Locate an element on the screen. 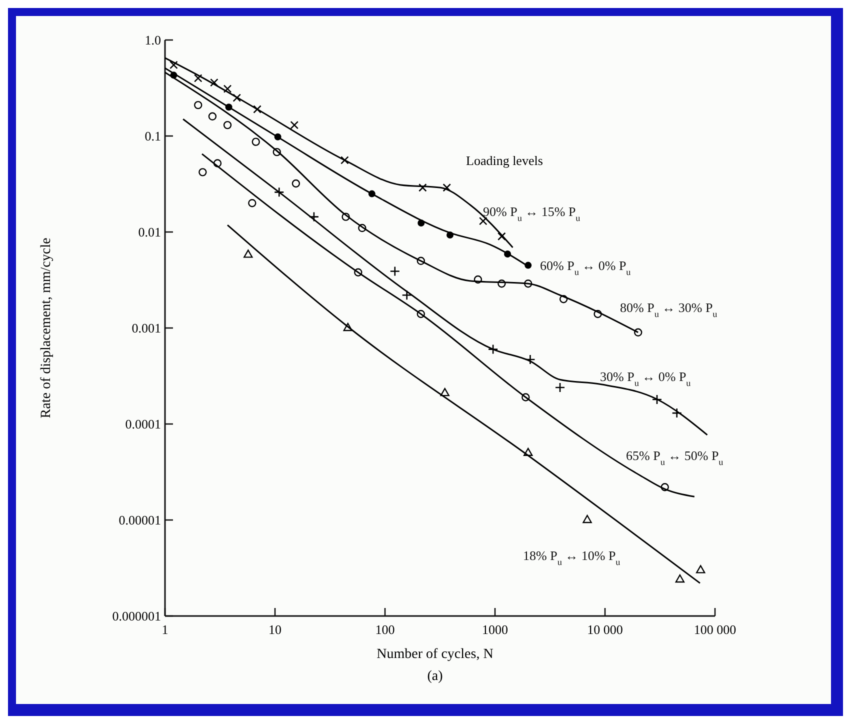  y-axis-title: Rate of displacement, mm/cycle is located at coordinates (46, 328).